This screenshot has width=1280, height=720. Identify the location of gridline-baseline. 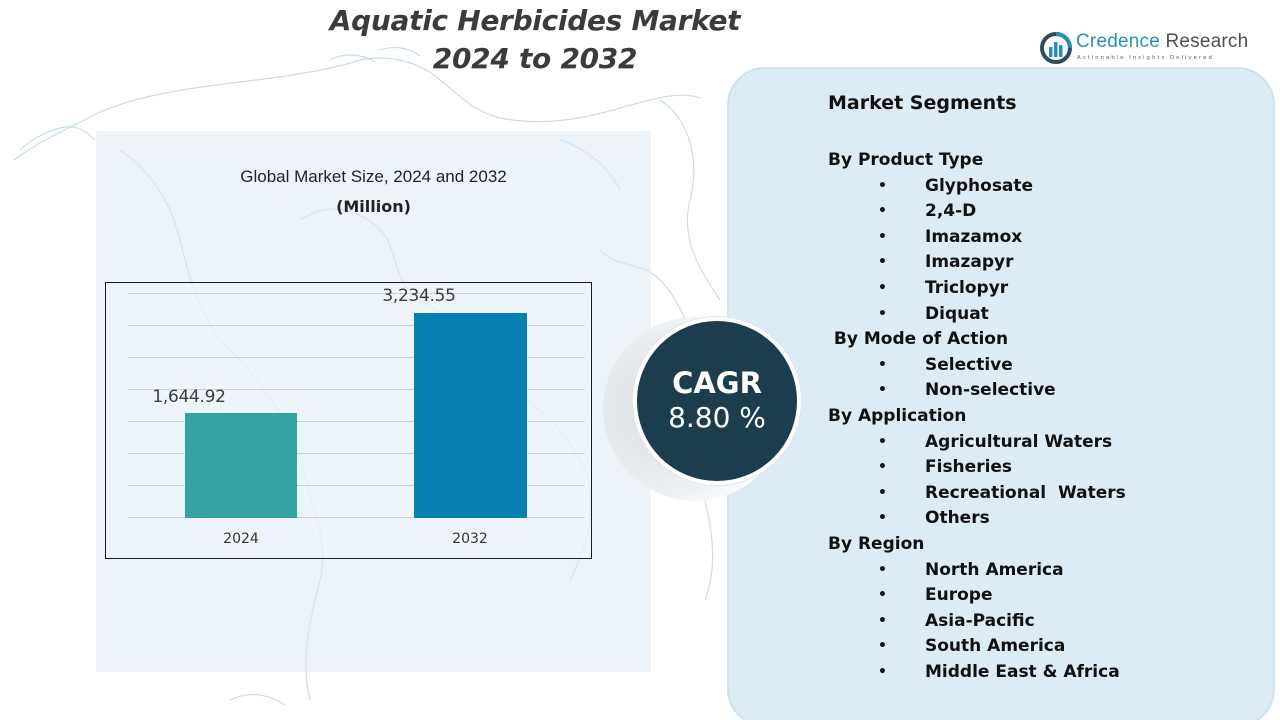
(356, 517).